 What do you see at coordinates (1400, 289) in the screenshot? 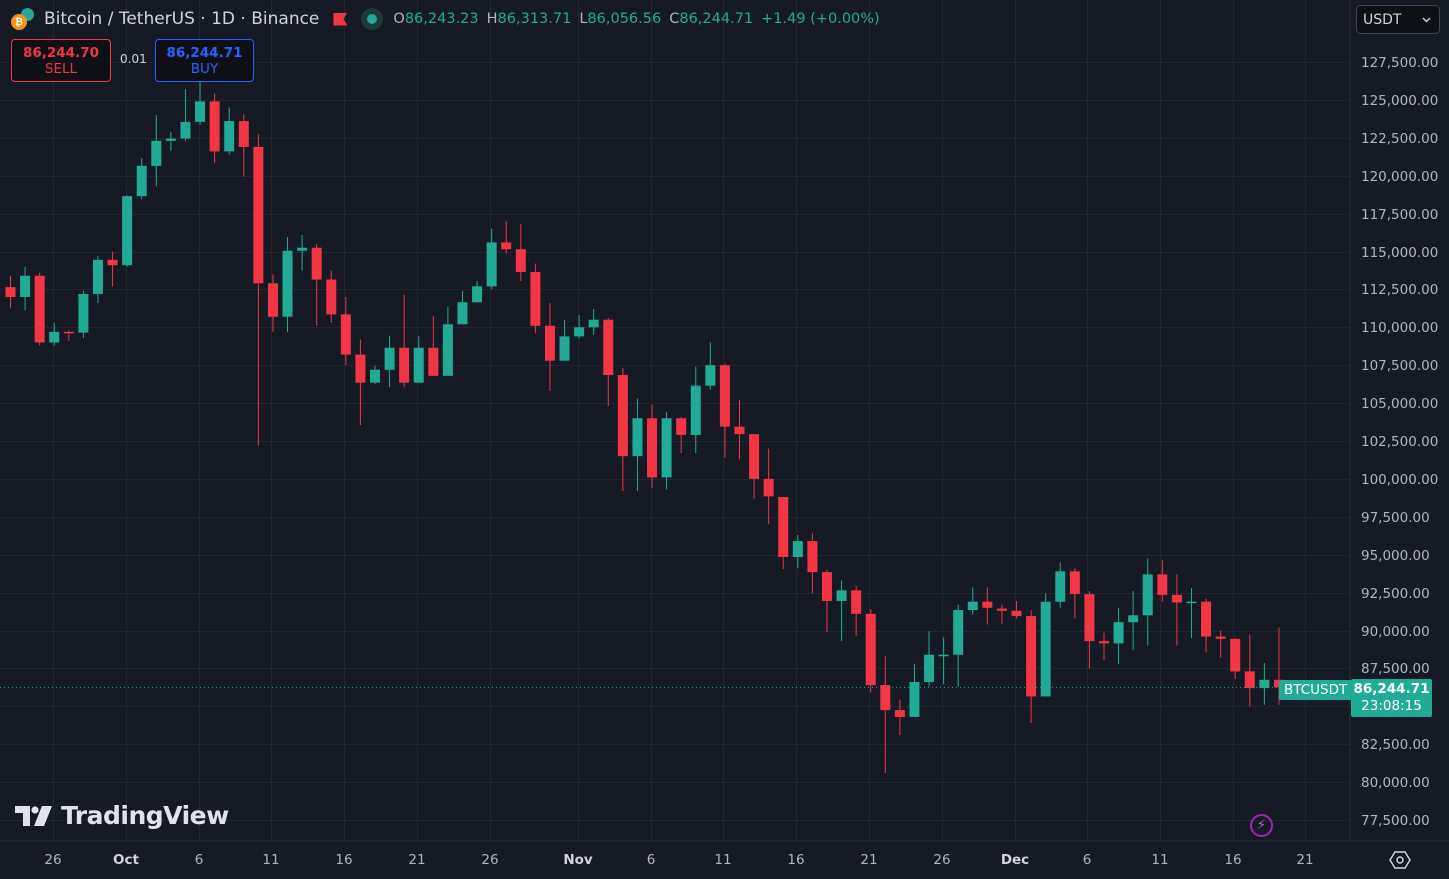
I see `price-axis-label: 112,500.00` at bounding box center [1400, 289].